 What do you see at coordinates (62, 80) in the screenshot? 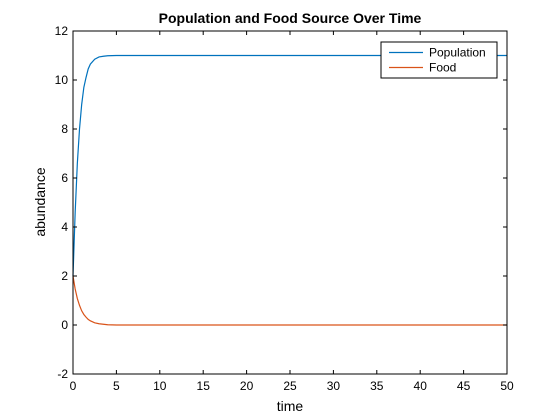
I see `y-tick-label: 10` at bounding box center [62, 80].